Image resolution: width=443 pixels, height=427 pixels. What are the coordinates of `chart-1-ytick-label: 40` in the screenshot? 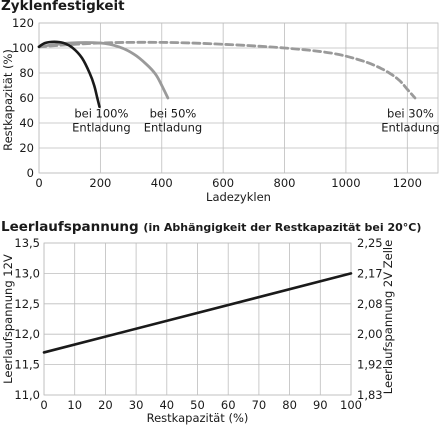 It's located at (26, 123).